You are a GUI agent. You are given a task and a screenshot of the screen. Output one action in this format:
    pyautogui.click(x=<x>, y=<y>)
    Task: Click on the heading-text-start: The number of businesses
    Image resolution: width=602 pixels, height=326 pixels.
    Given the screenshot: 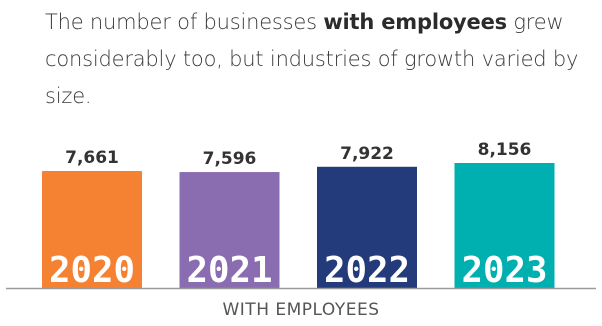 What is the action you would take?
    pyautogui.click(x=184, y=22)
    